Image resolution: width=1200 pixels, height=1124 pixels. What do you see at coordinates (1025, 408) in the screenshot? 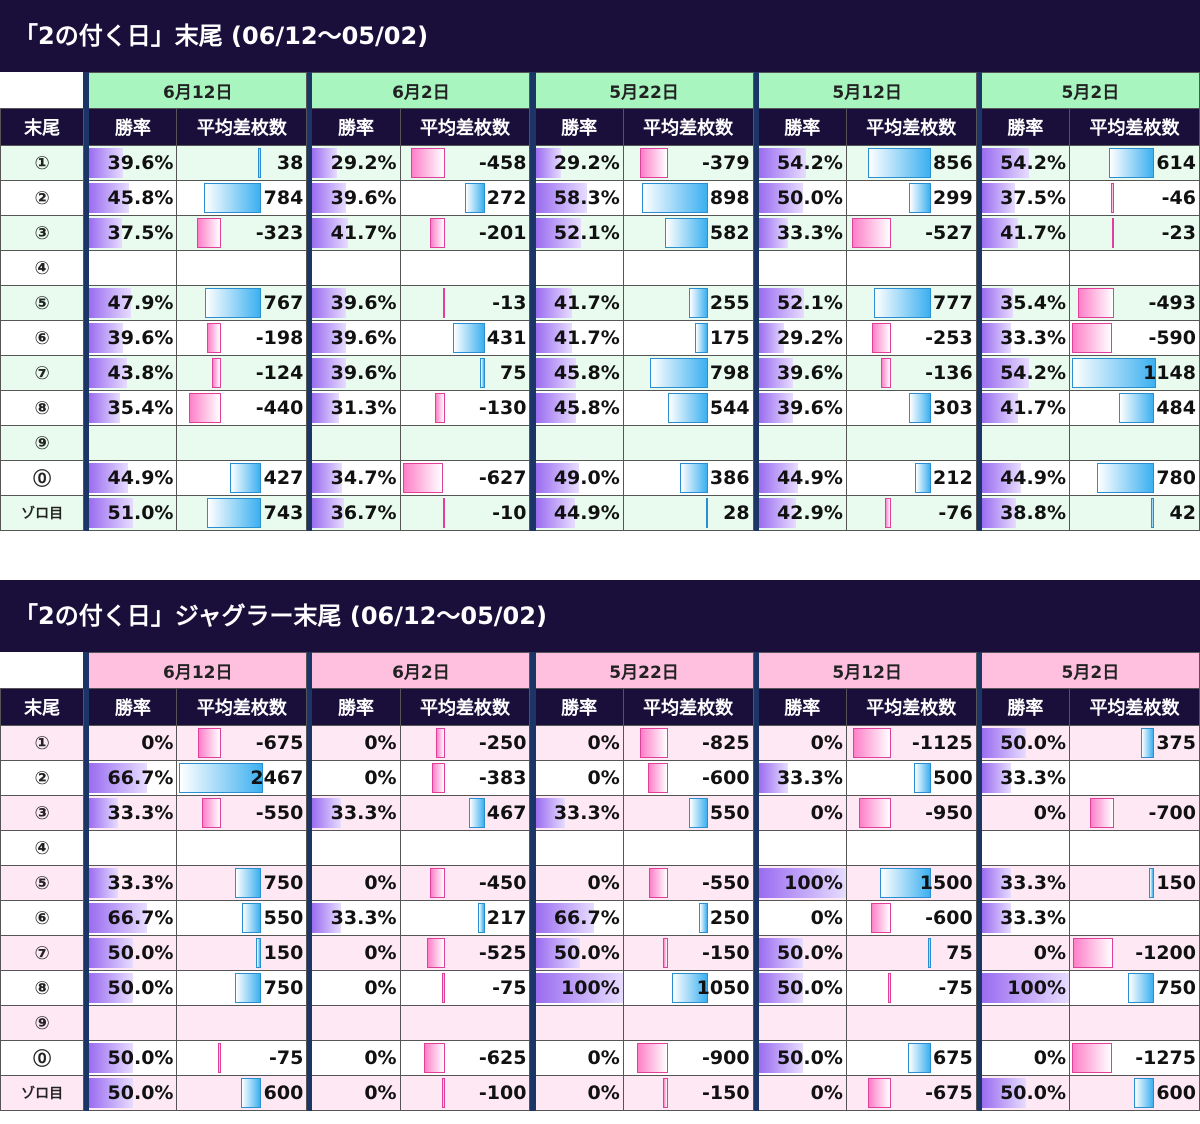
I see `win-rate-cell: 41.7%` at bounding box center [1025, 408].